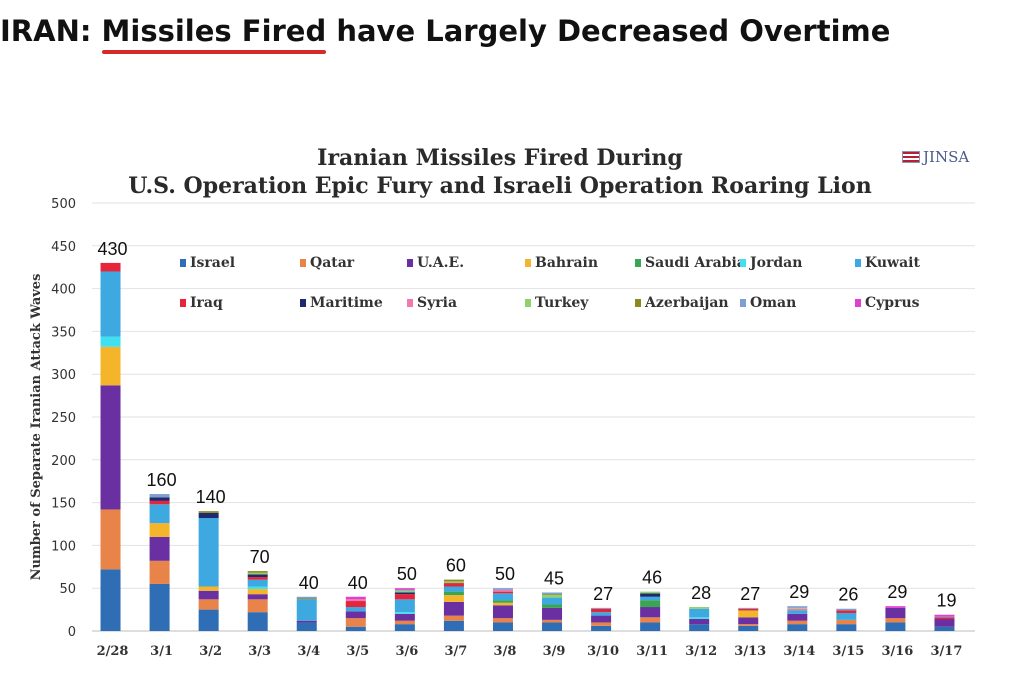 The height and width of the screenshot is (691, 1032). Describe the element at coordinates (690, 263) in the screenshot. I see `legend-item: Saudi Arabia` at that location.